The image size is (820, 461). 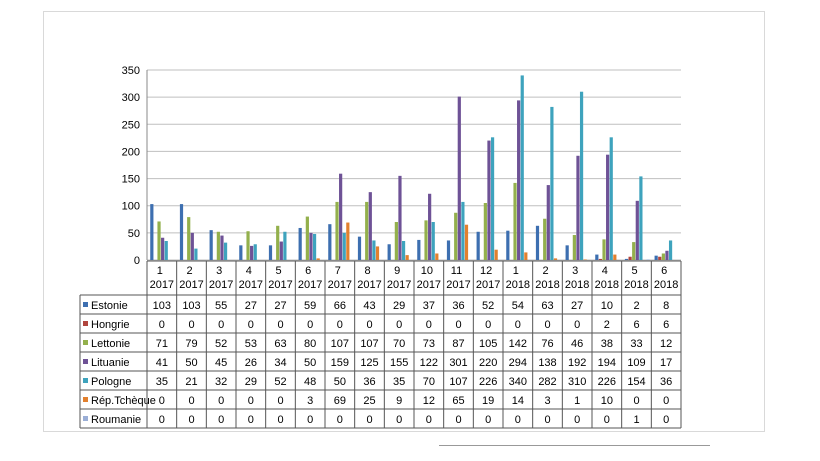 What do you see at coordinates (429, 401) in the screenshot?
I see `data-label: 12` at bounding box center [429, 401].